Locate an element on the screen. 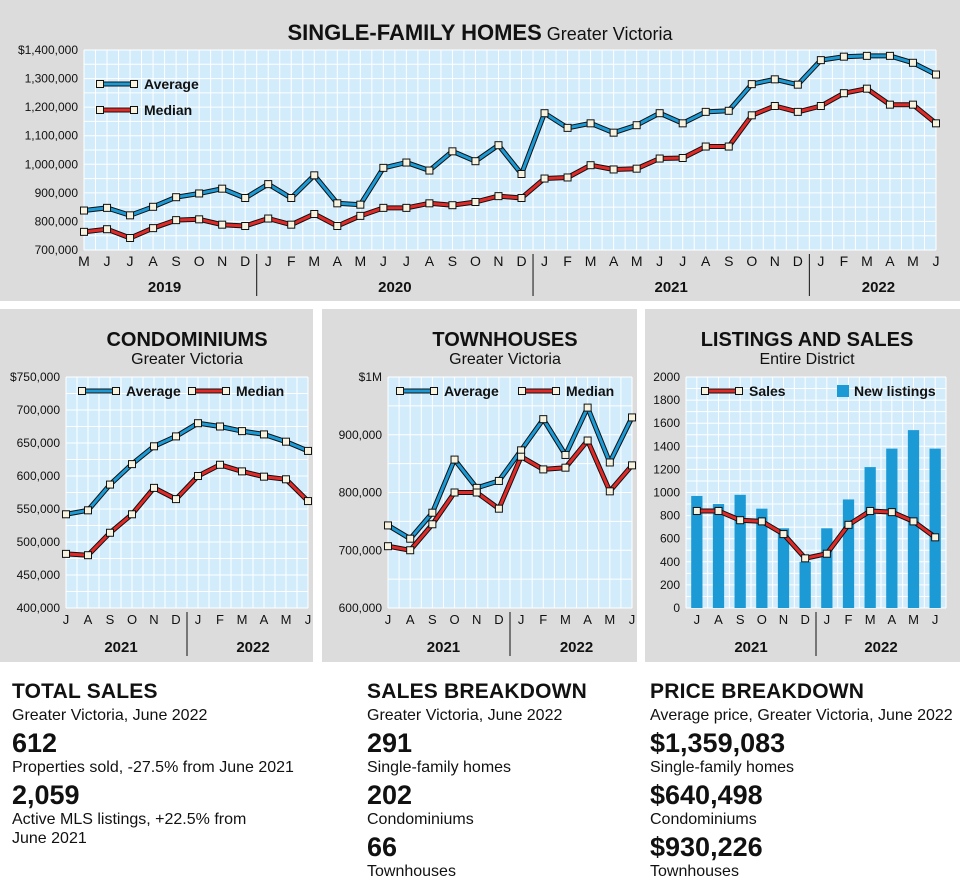 The width and height of the screenshot is (960, 887). year-label: 2019 is located at coordinates (164, 287).